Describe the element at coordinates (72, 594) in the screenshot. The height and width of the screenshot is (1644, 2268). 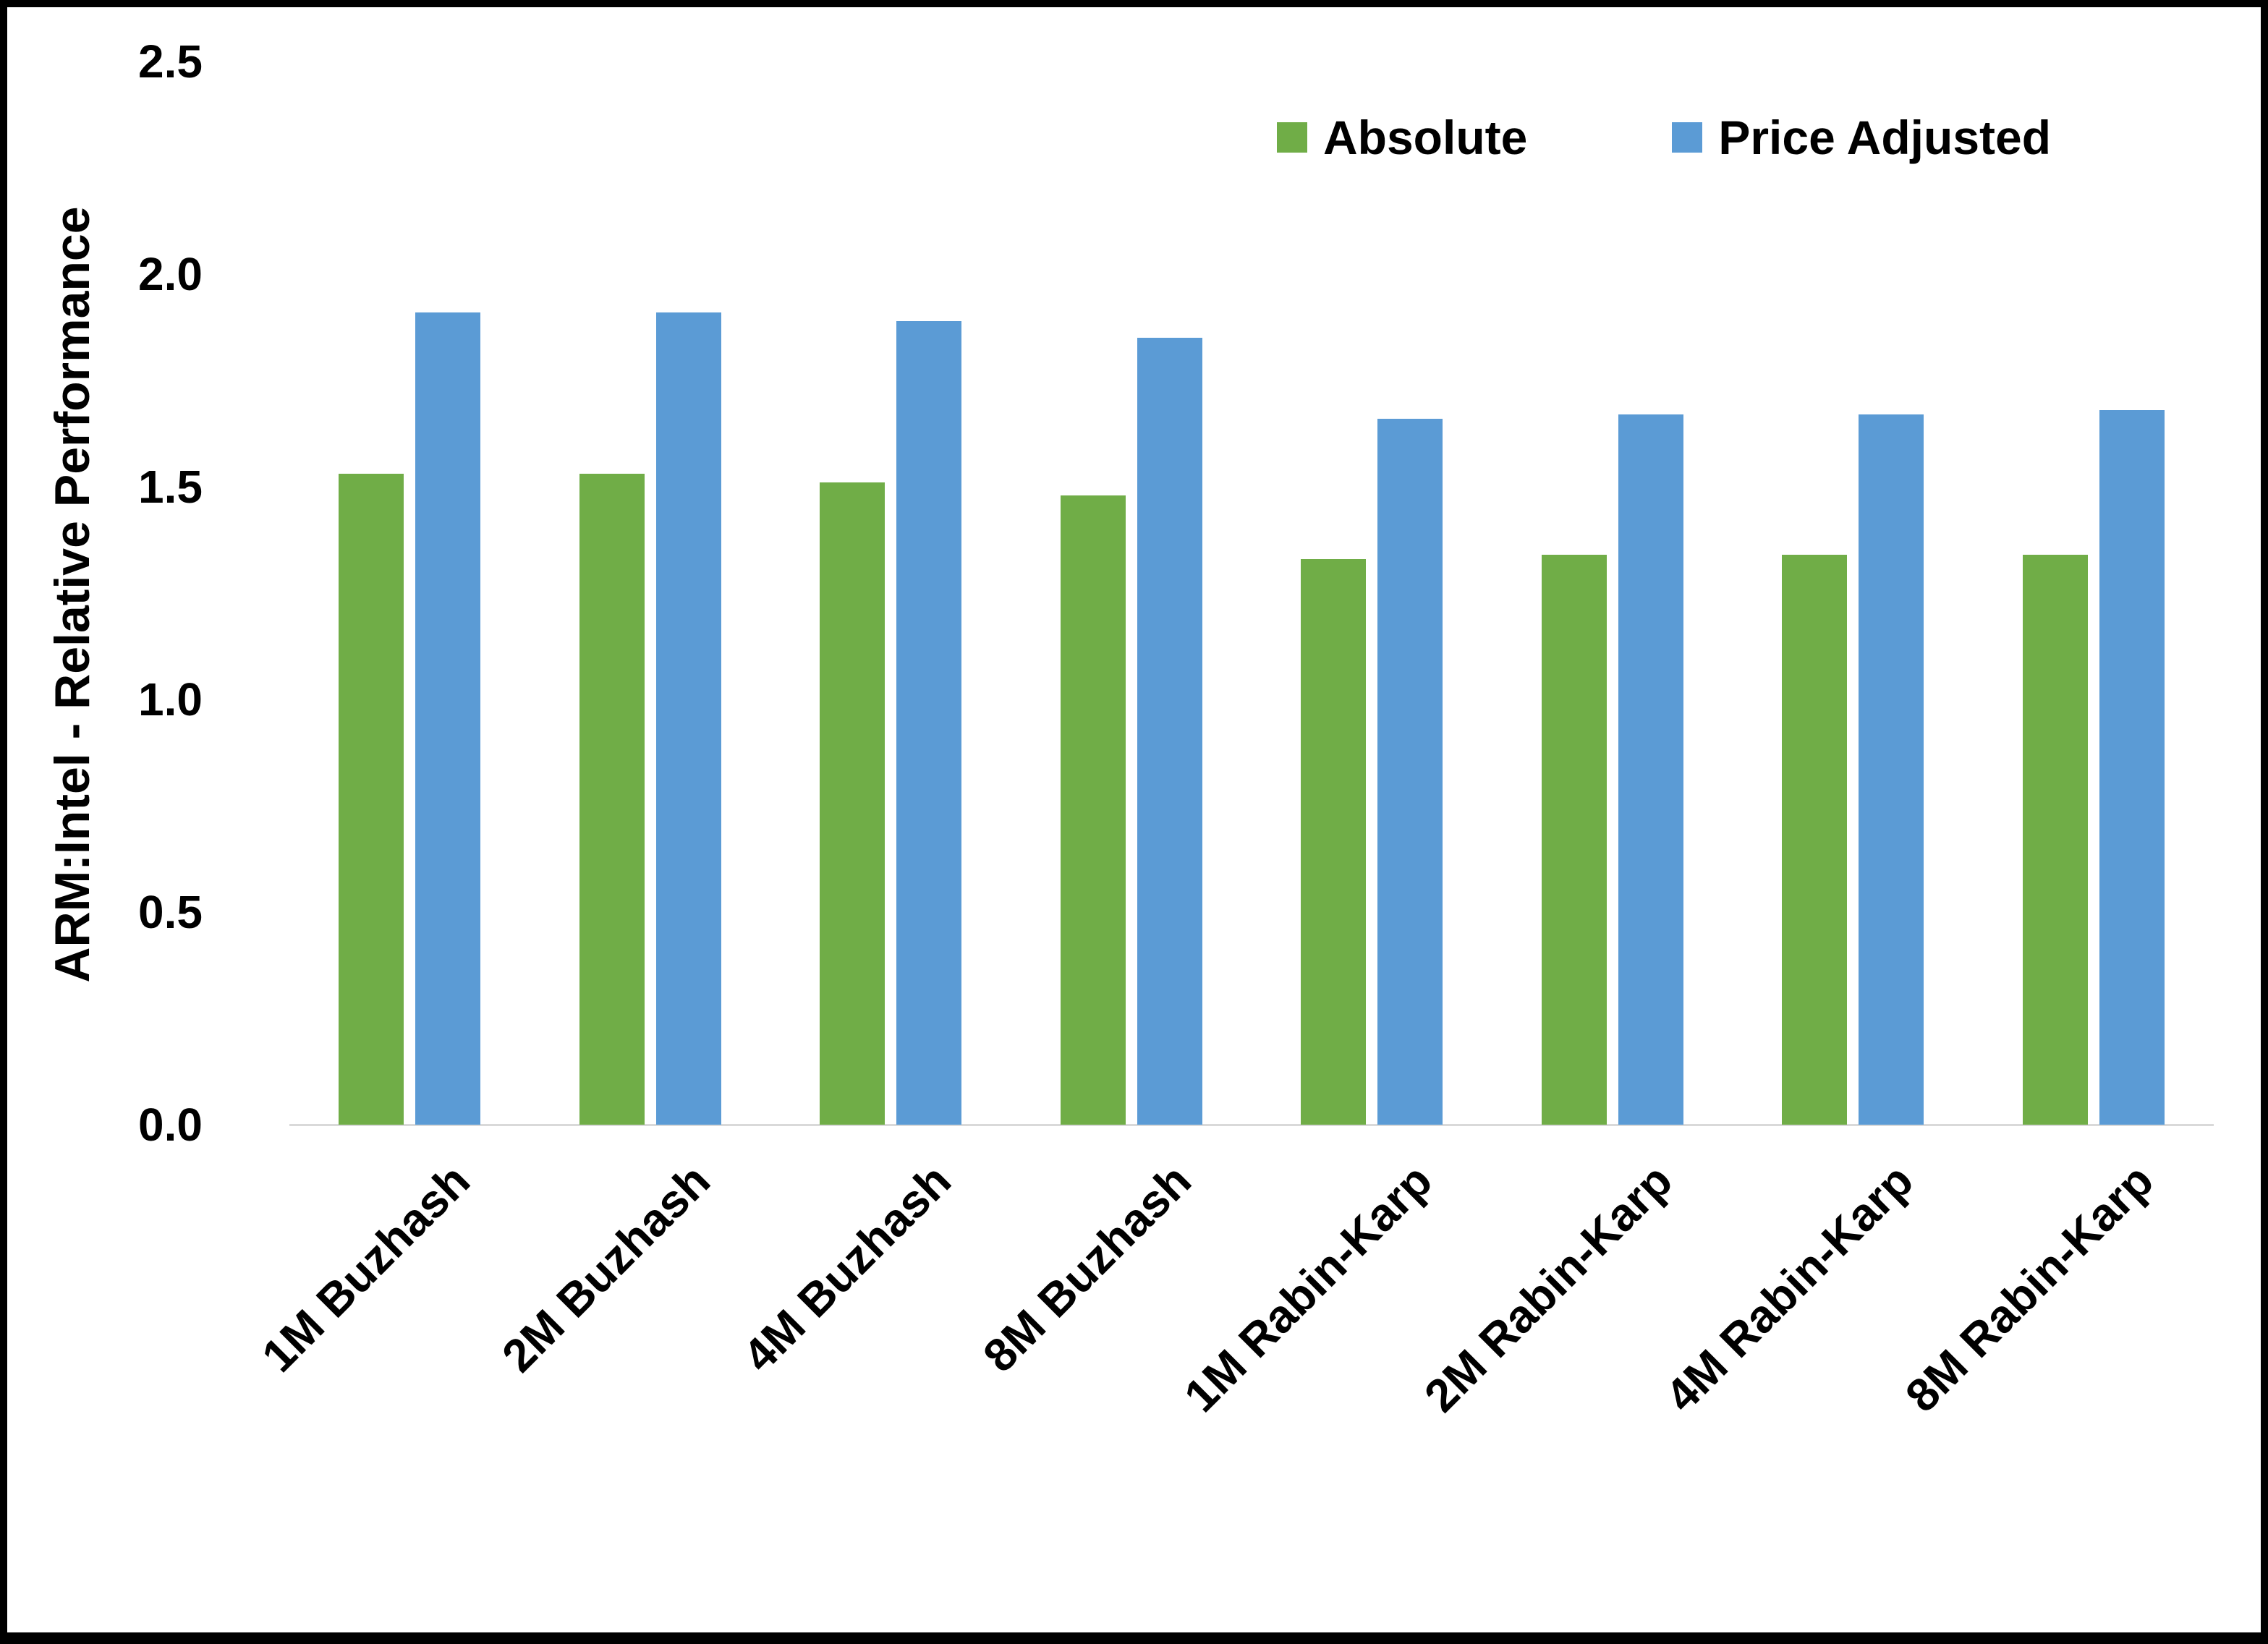
I see `y-axis-title: ARM:Intel - Relative Performance` at that location.